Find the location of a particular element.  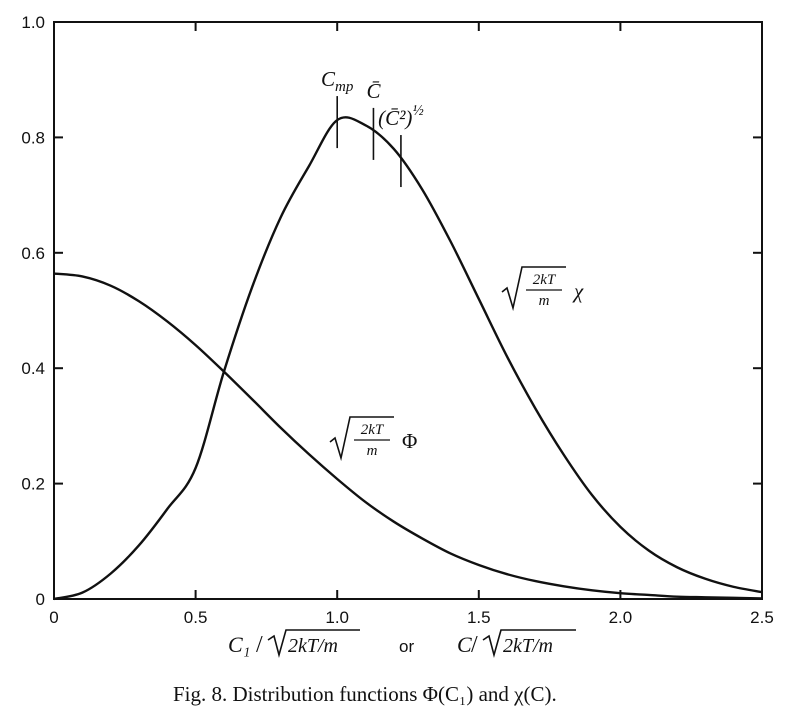

x-label-left-radical is located at coordinates (313, 644).